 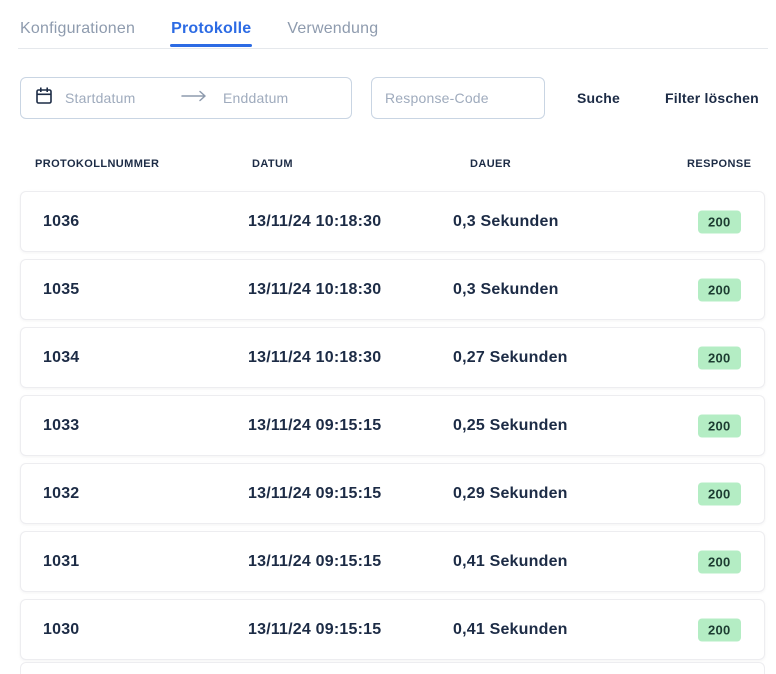 I want to click on tab-konfigurationen: Konfigurationen, so click(x=77, y=33).